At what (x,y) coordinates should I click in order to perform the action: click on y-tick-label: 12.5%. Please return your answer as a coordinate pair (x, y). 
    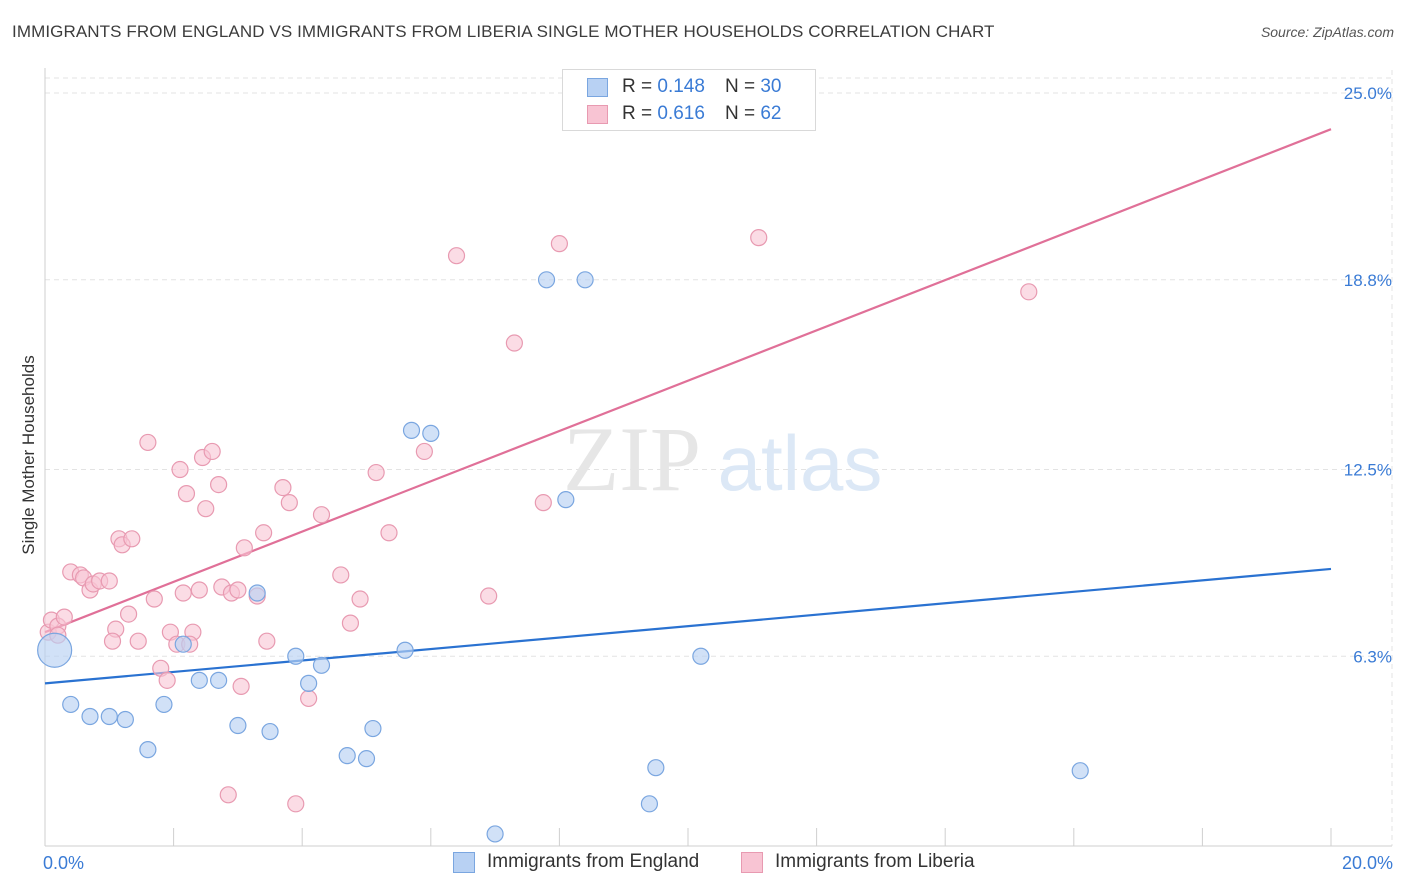
    Looking at the image, I should click on (1368, 470).